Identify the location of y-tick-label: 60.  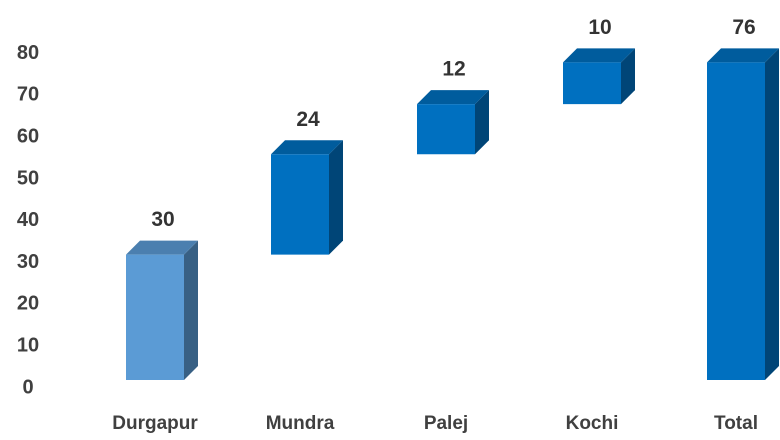
(28, 136).